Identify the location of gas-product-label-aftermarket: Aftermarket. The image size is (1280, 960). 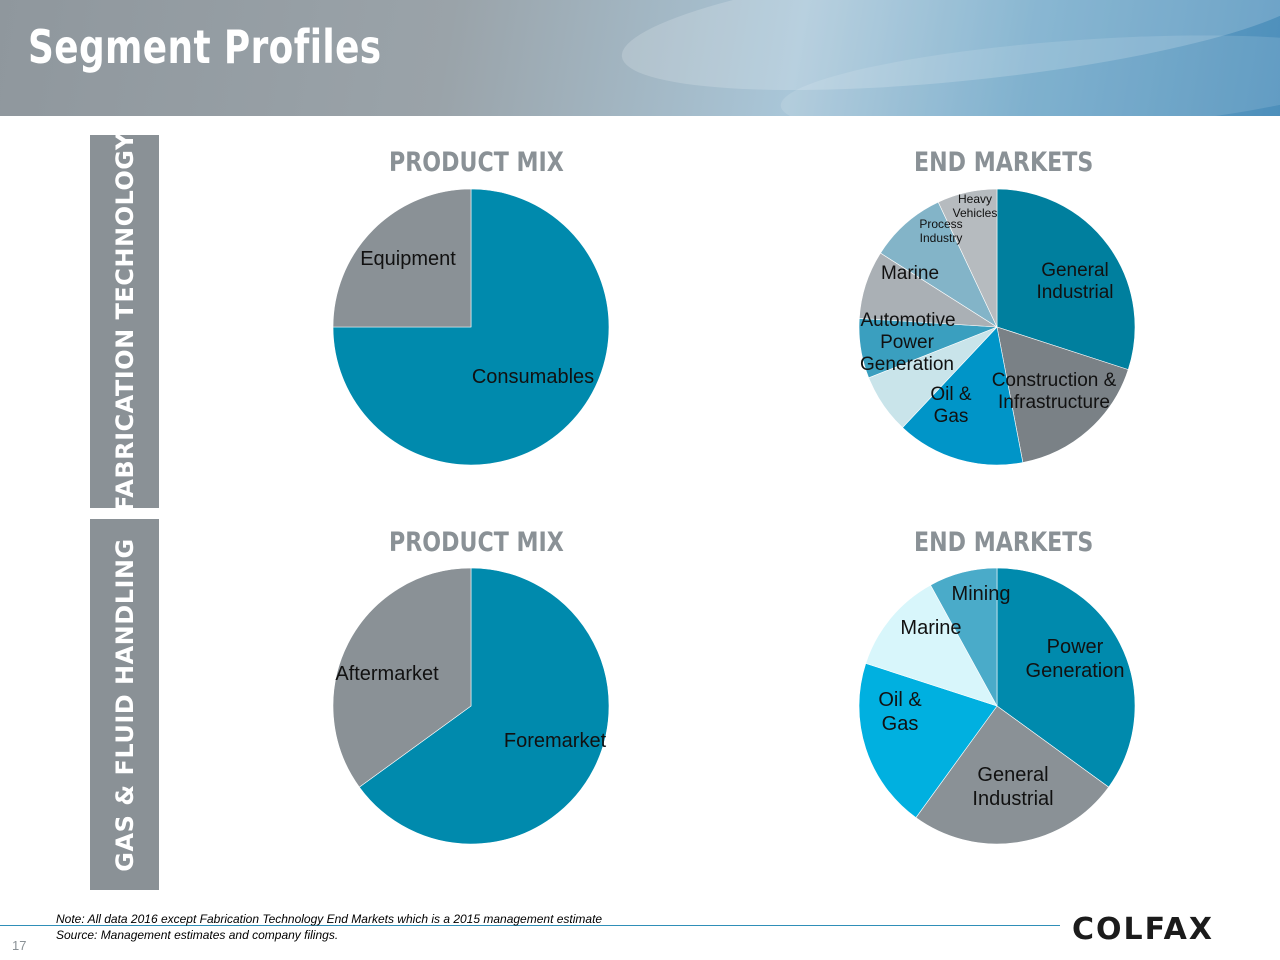
(387, 674).